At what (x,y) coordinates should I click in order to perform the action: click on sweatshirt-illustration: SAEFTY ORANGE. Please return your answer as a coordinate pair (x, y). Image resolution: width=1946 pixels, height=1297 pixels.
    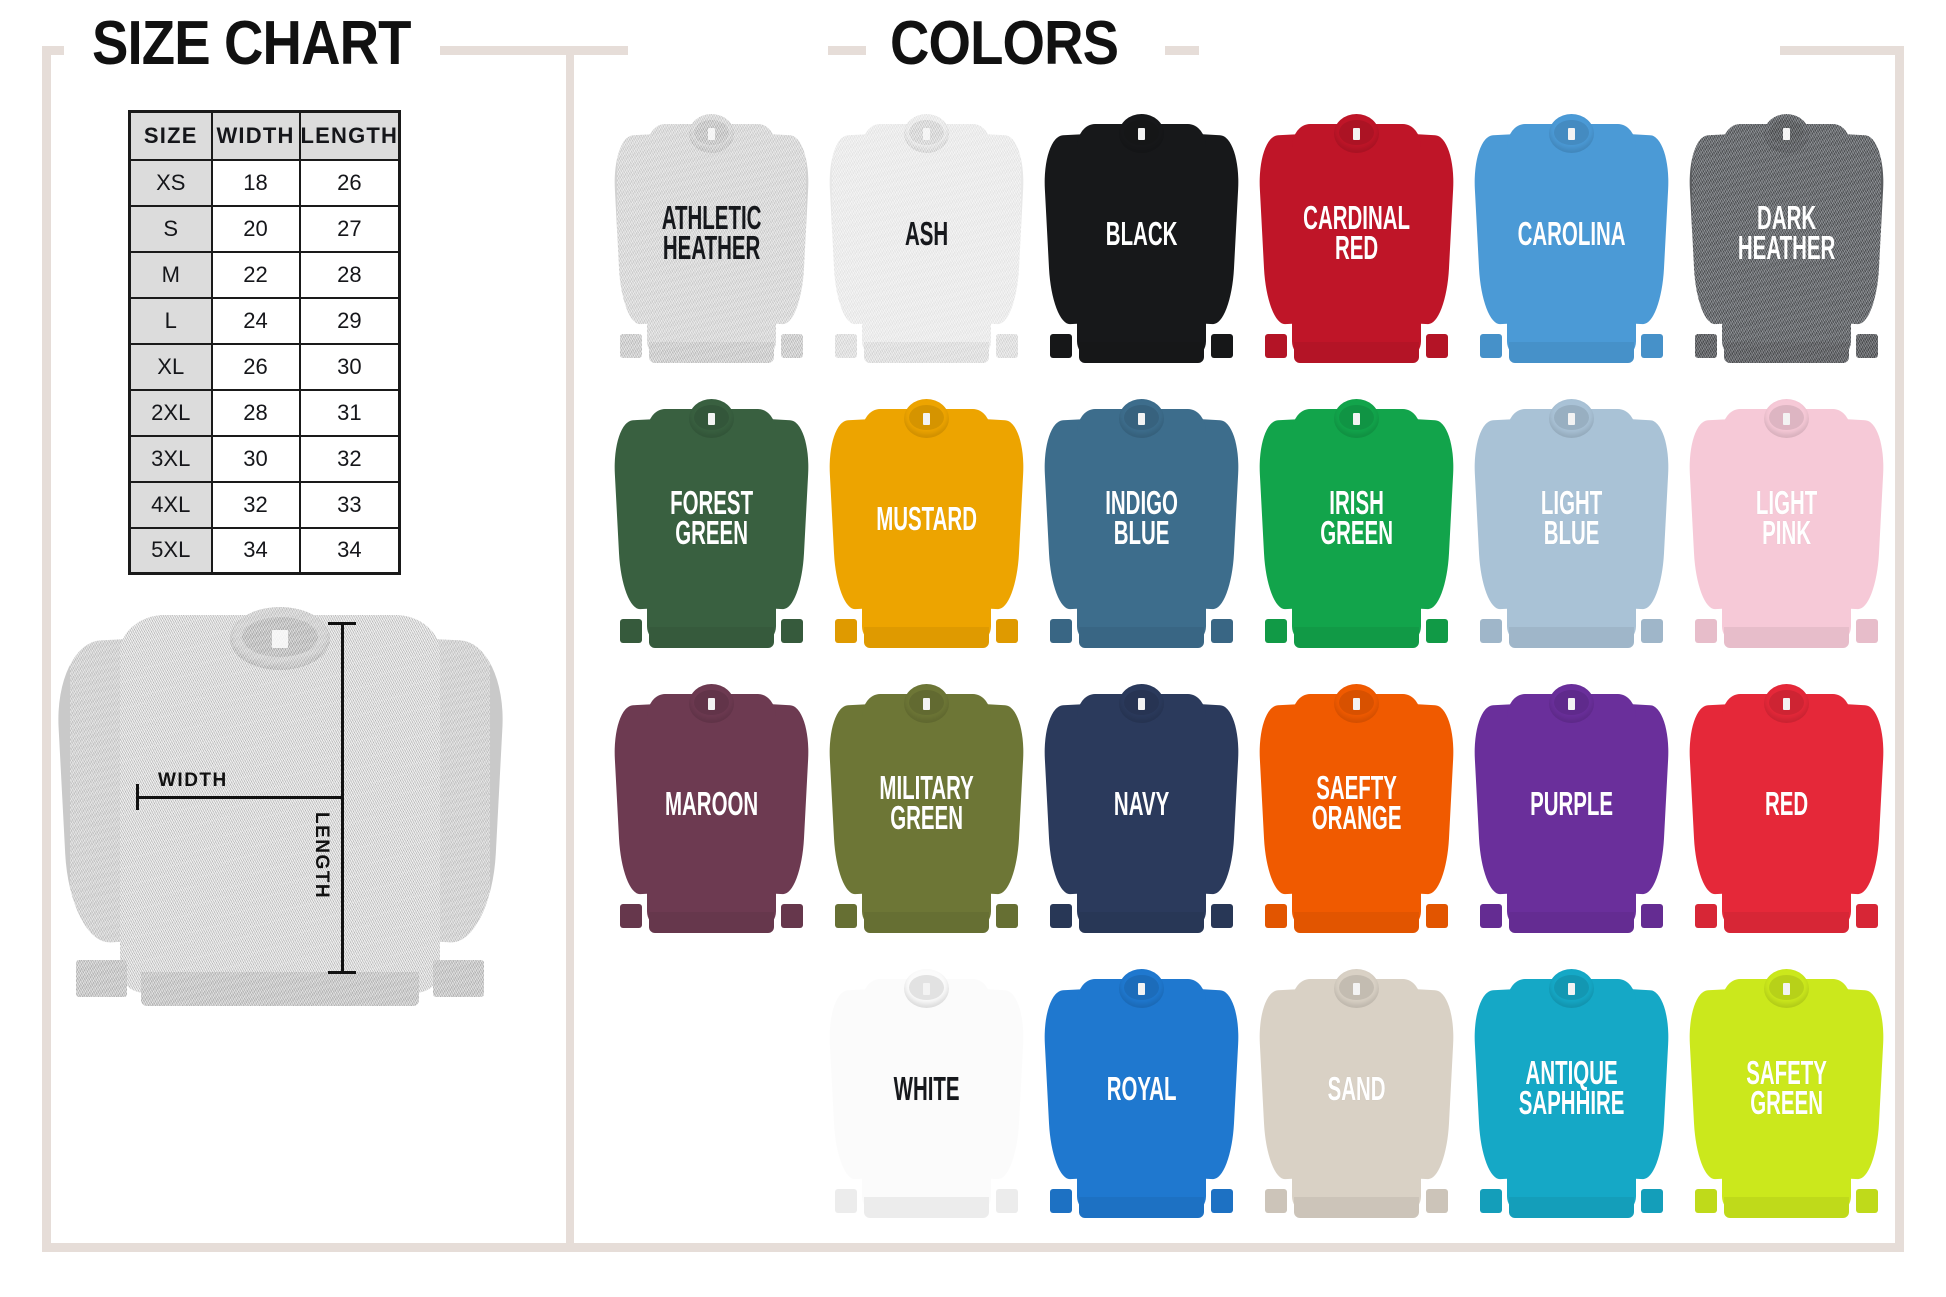
    Looking at the image, I should click on (1356, 804).